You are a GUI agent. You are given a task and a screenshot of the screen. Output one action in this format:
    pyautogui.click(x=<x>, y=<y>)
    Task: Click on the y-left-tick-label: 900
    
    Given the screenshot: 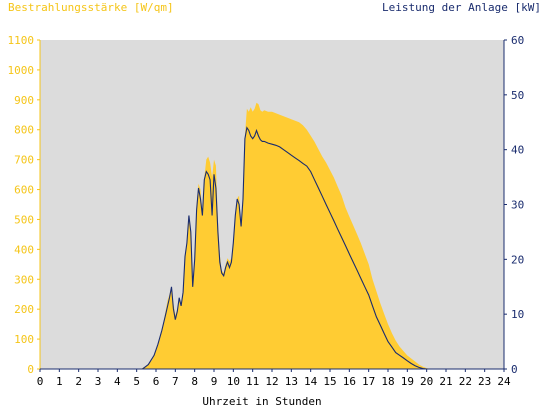 What is the action you would take?
    pyautogui.click(x=24, y=100)
    